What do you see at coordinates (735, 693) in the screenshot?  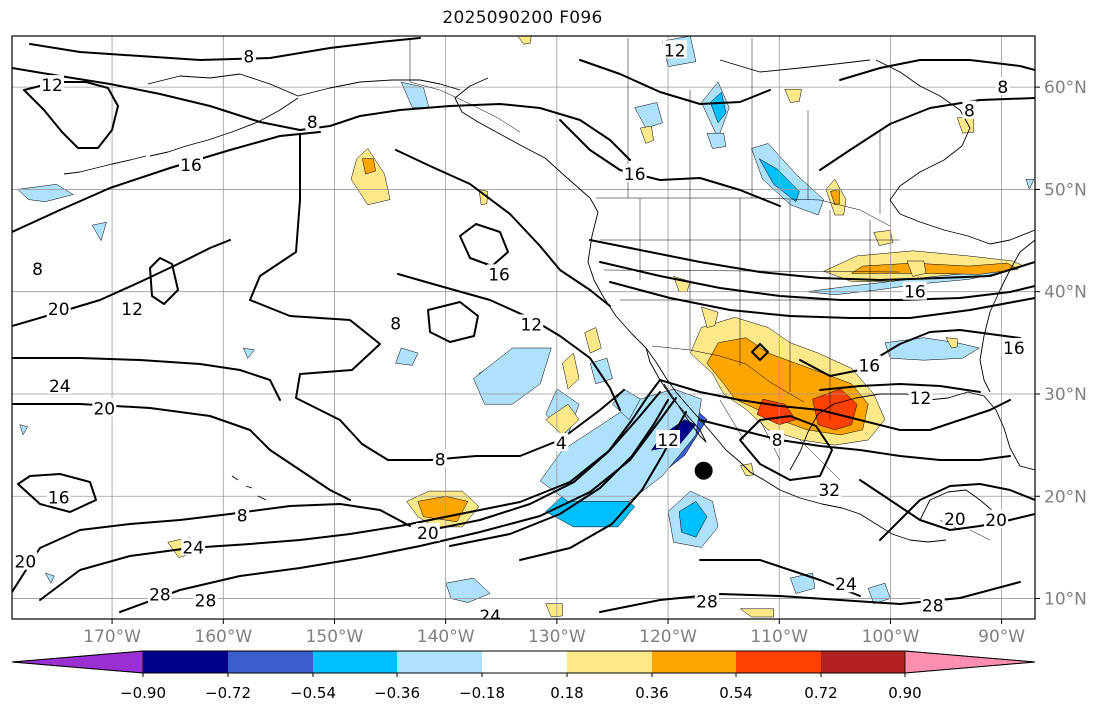 I see `colorbar-tick-label: 0.54` at bounding box center [735, 693].